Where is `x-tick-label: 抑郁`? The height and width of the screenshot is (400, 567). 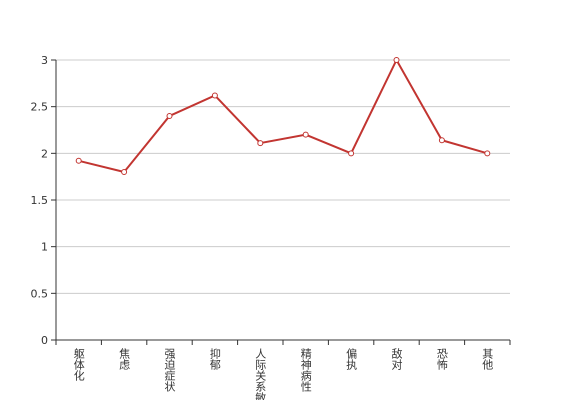
x-tick-label: 抑郁 is located at coordinates (214, 358).